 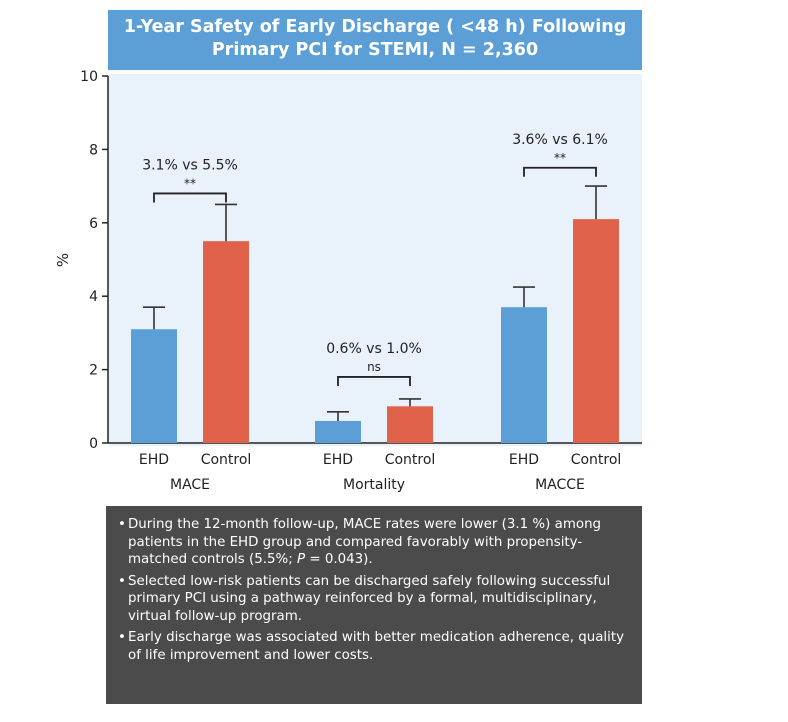 What do you see at coordinates (190, 485) in the screenshot?
I see `category-label-mace: MACE` at bounding box center [190, 485].